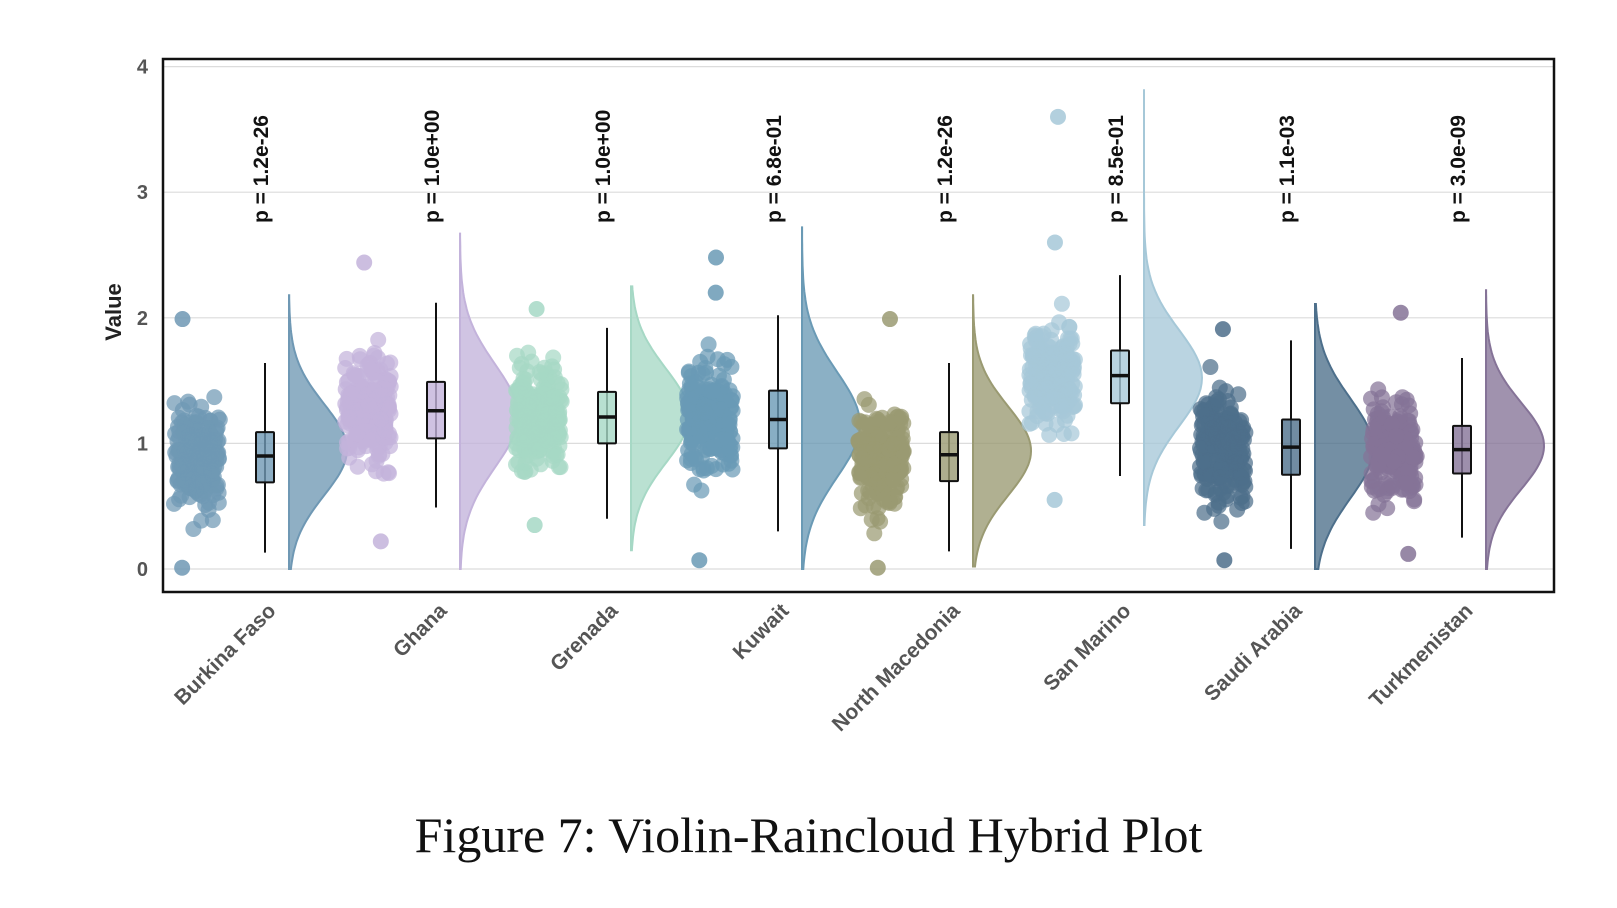 This screenshot has height=908, width=1617. Describe the element at coordinates (716, 257) in the screenshot. I see `outlier-point` at that location.